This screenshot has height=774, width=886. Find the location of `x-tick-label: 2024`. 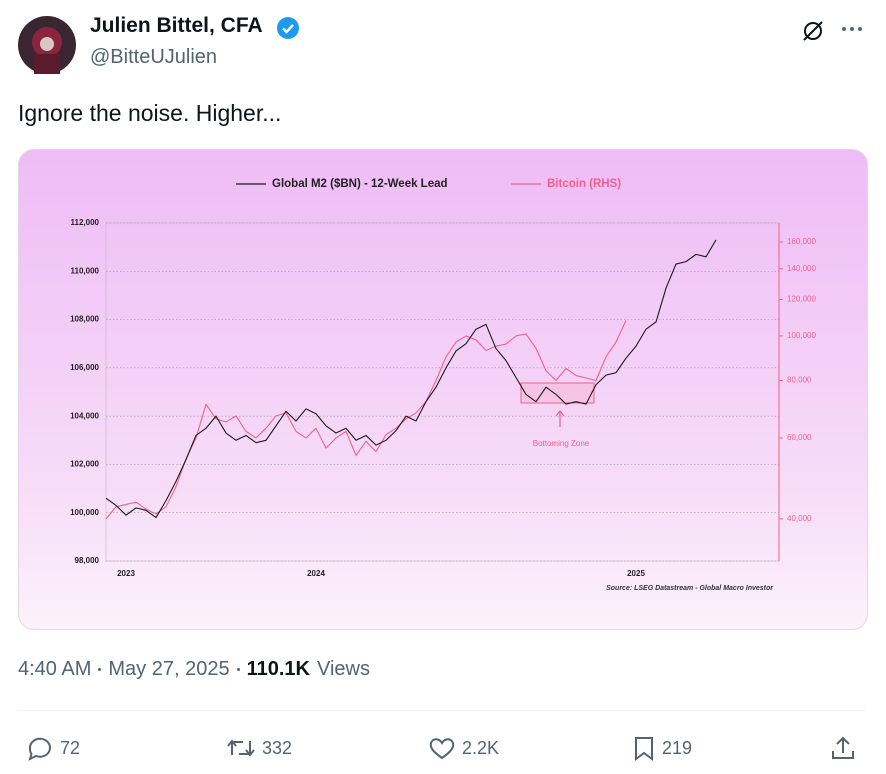

x-tick-label: 2024 is located at coordinates (316, 573).